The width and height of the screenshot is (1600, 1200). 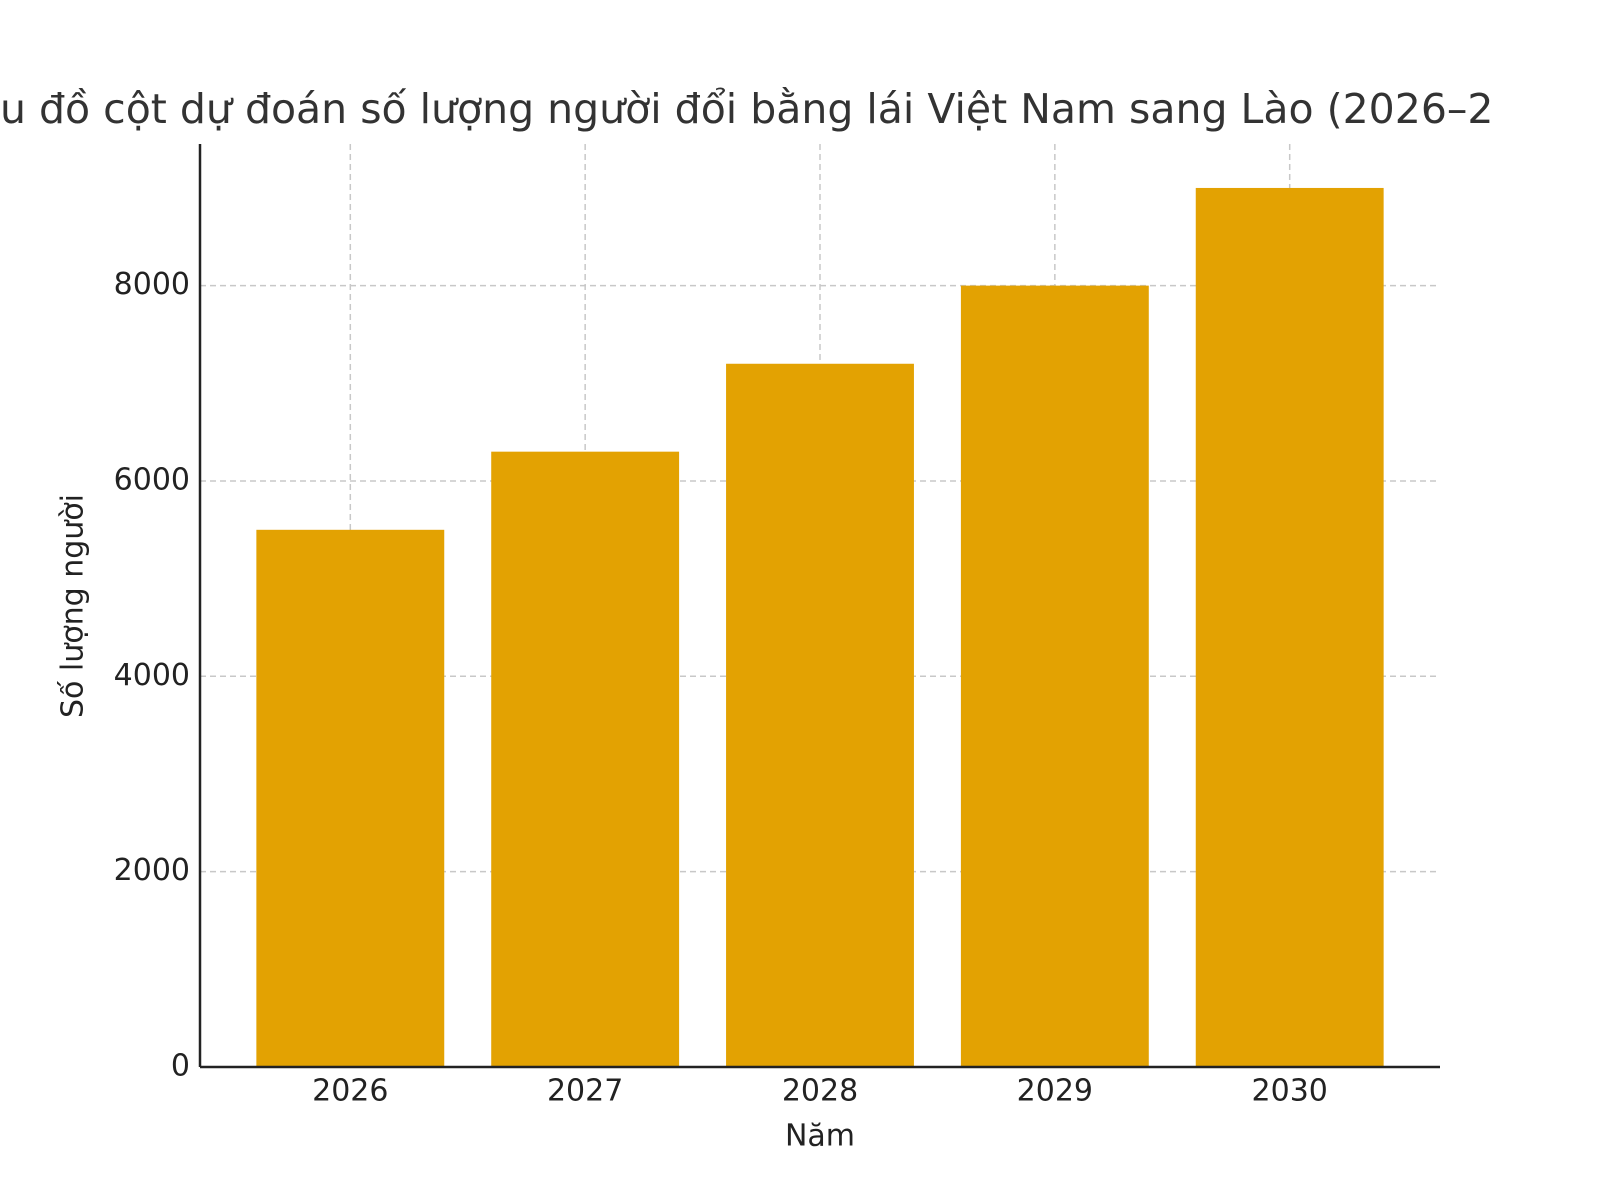 I want to click on x-tick-label: 2026, so click(x=350, y=1091).